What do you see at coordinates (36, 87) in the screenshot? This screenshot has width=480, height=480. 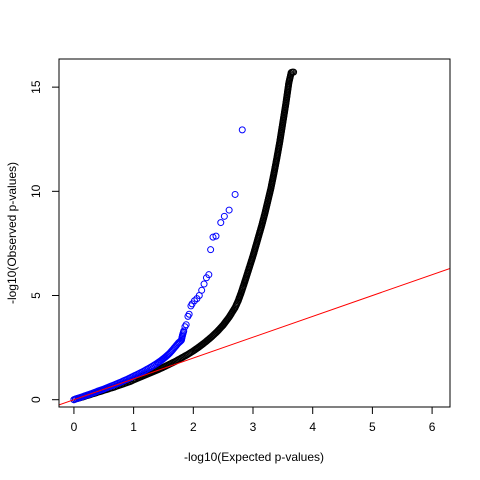 I see `y-tick-label: 15` at bounding box center [36, 87].